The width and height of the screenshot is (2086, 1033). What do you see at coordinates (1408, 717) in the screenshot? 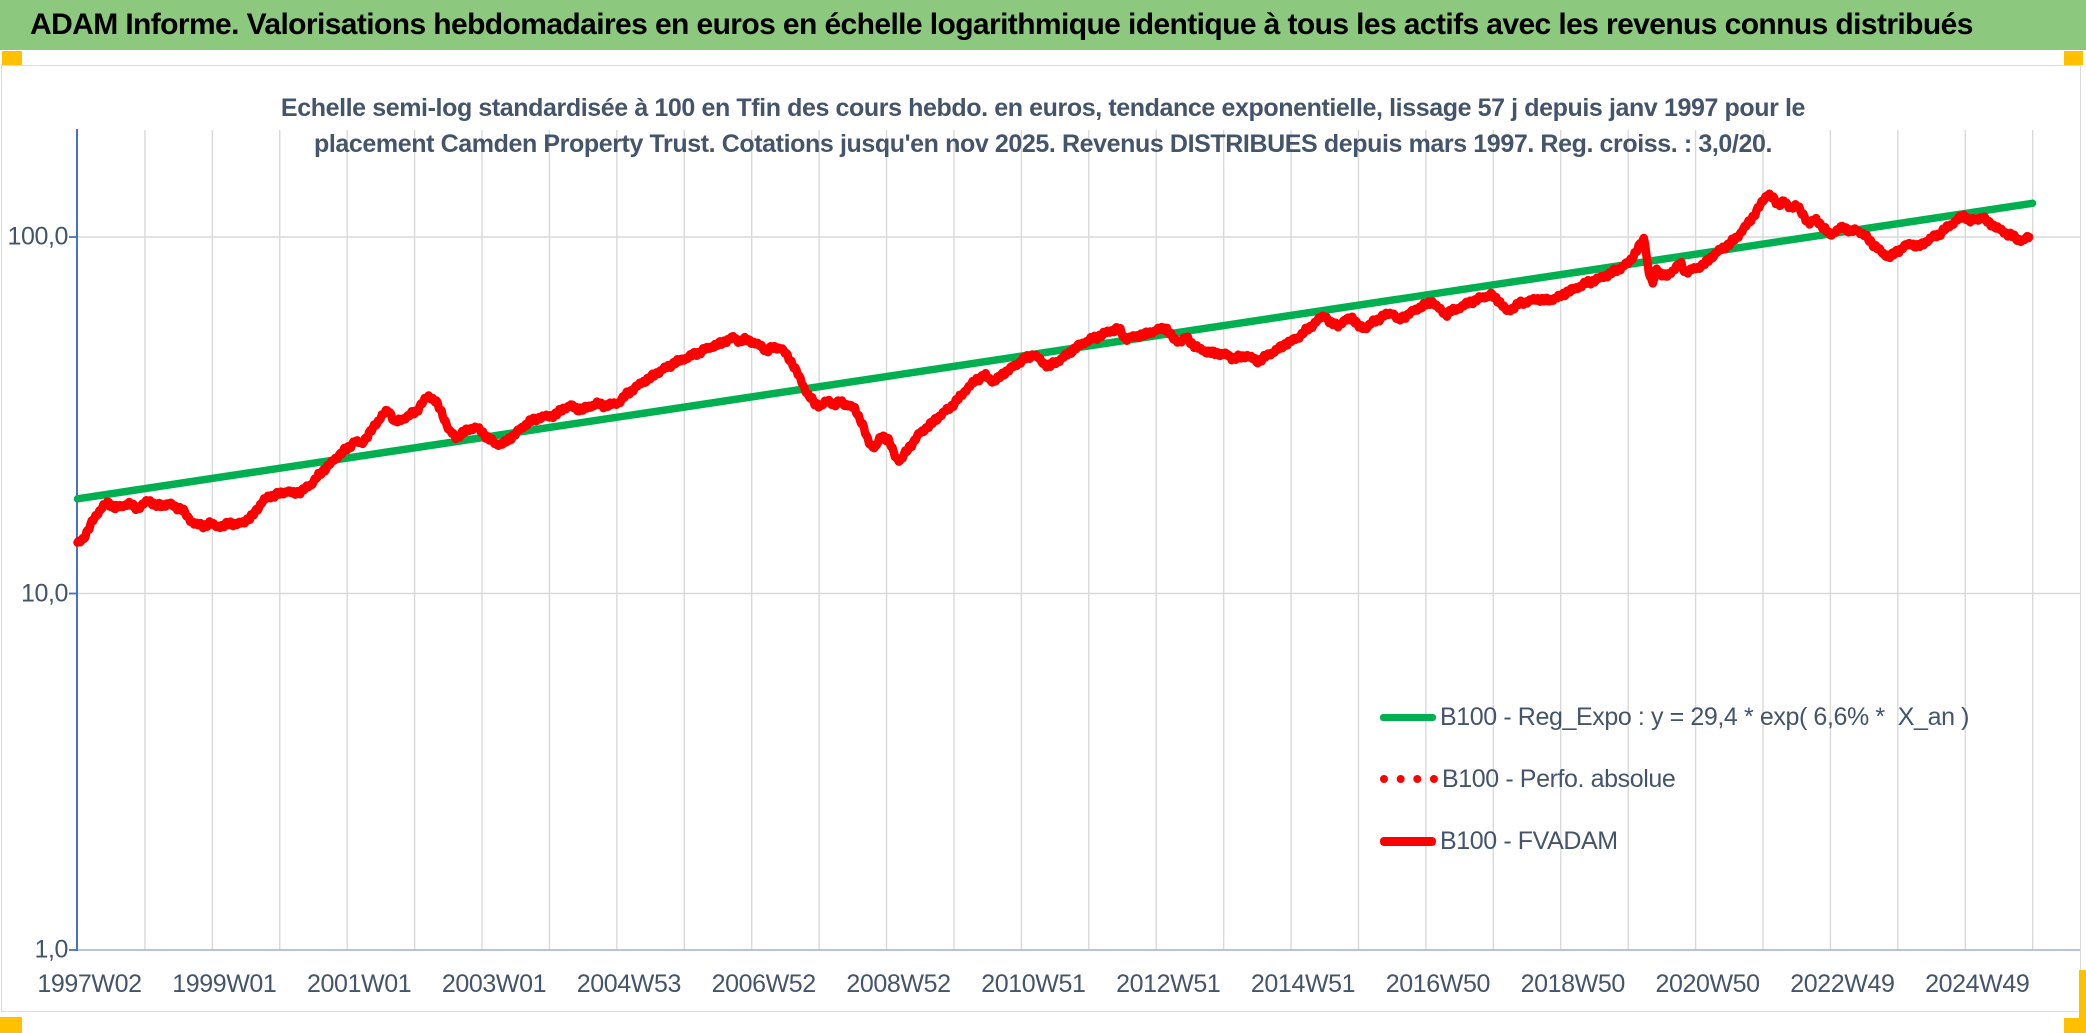
I see `legend-swatch-reg-expo-icon` at bounding box center [1408, 717].